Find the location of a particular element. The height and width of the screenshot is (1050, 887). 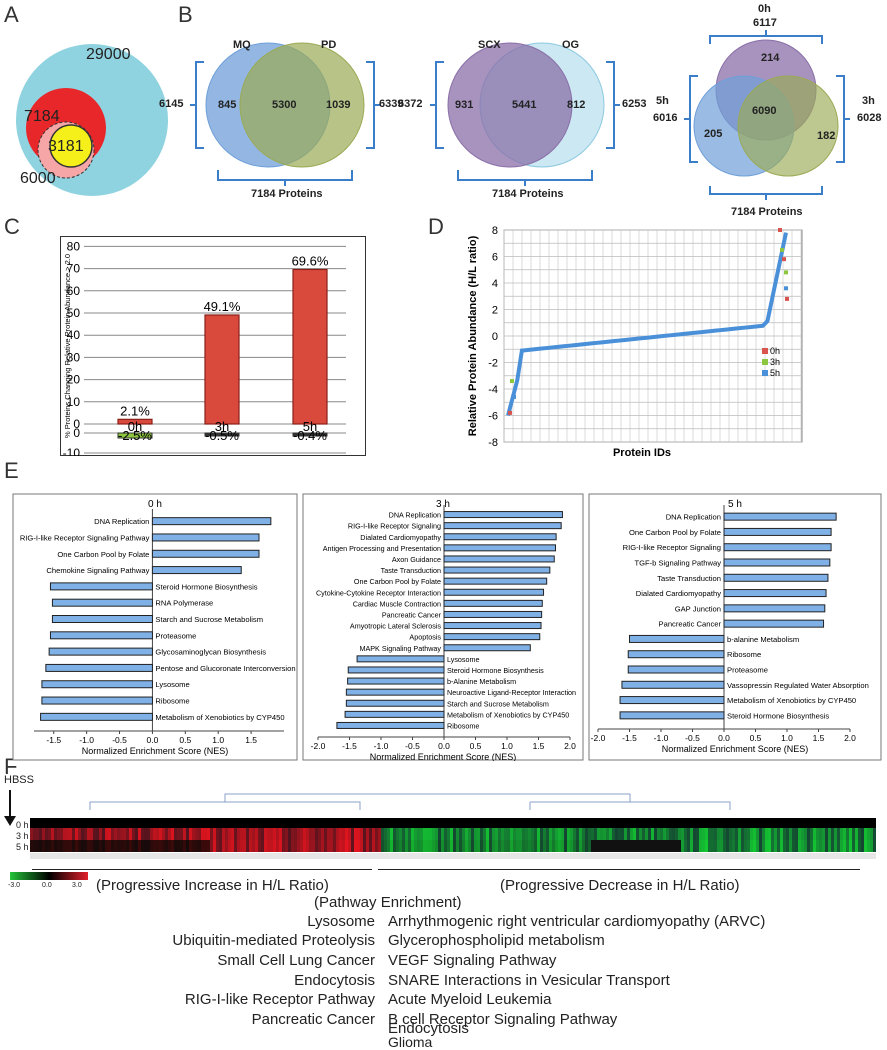

x-tick-label: 1.0 is located at coordinates (787, 738).